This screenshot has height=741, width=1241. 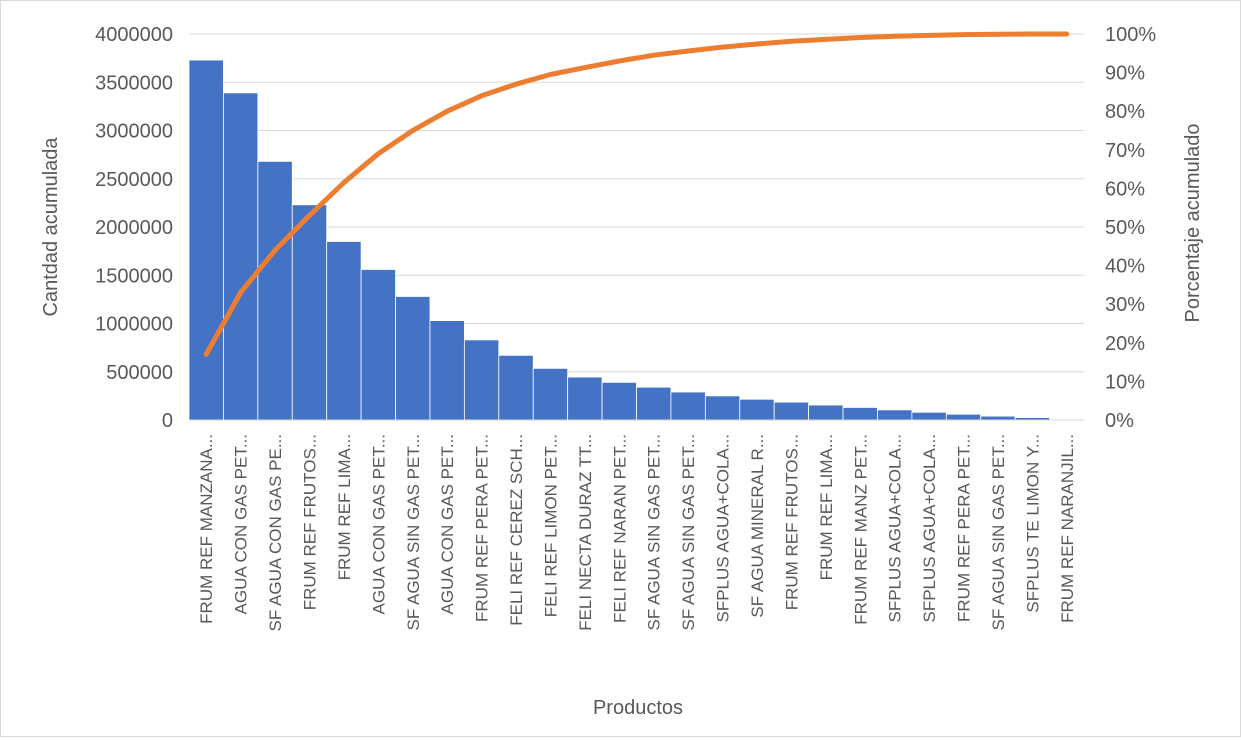 I want to click on y-tick-label: 1500000, so click(x=134, y=276).